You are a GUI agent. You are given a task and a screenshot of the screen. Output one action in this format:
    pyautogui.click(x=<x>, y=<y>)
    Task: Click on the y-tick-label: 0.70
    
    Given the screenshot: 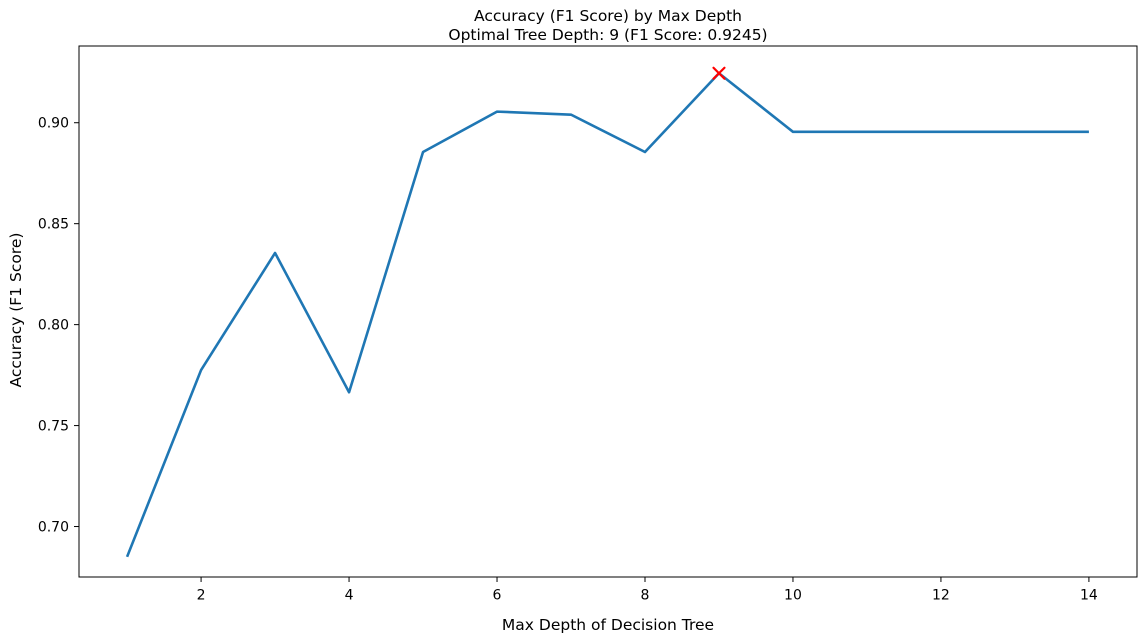 What is the action you would take?
    pyautogui.click(x=53, y=528)
    